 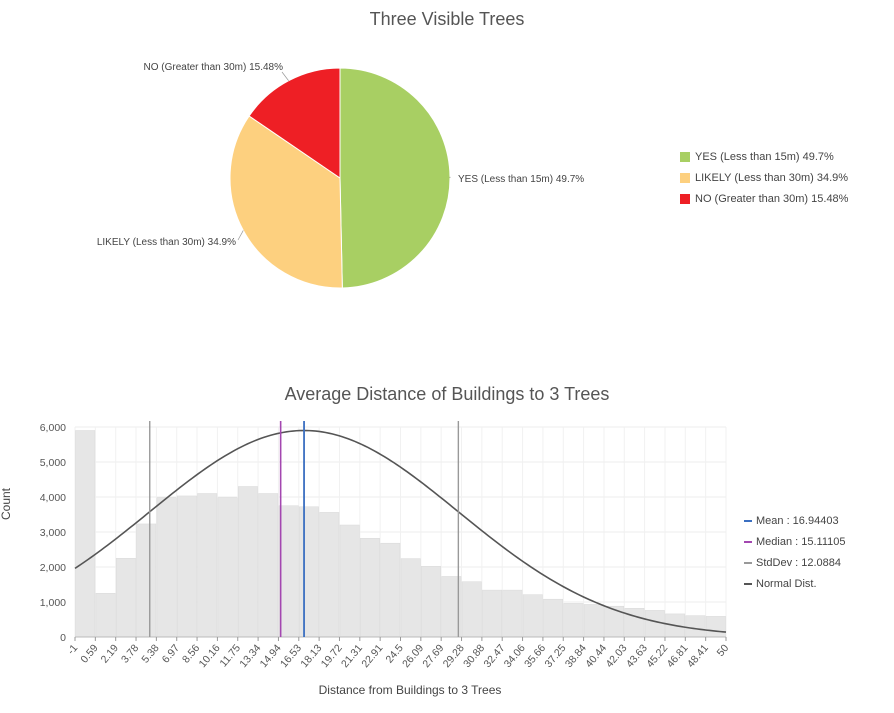 I want to click on legend-item-stddev: StdDev : 12.0884, so click(x=795, y=562).